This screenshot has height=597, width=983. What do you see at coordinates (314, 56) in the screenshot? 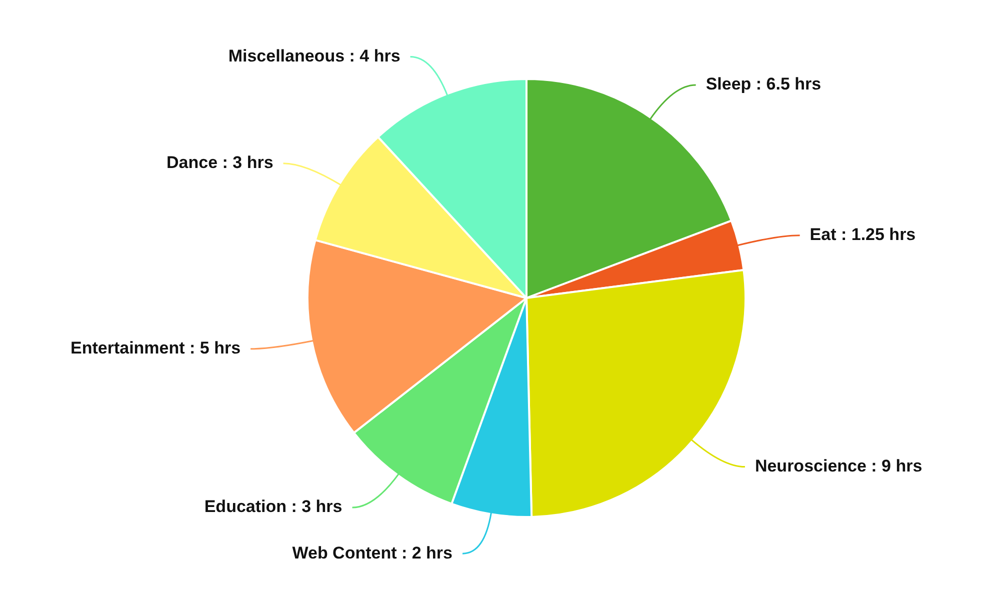
I see `slice-label: Miscellaneous : 4 hrs` at bounding box center [314, 56].